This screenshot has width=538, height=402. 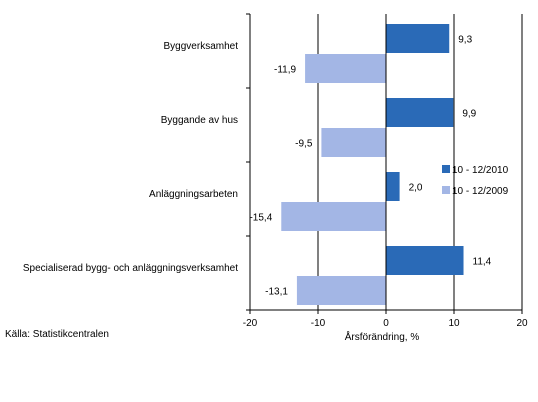 I want to click on x-axis-label: Årsförändring, %, so click(x=382, y=336).